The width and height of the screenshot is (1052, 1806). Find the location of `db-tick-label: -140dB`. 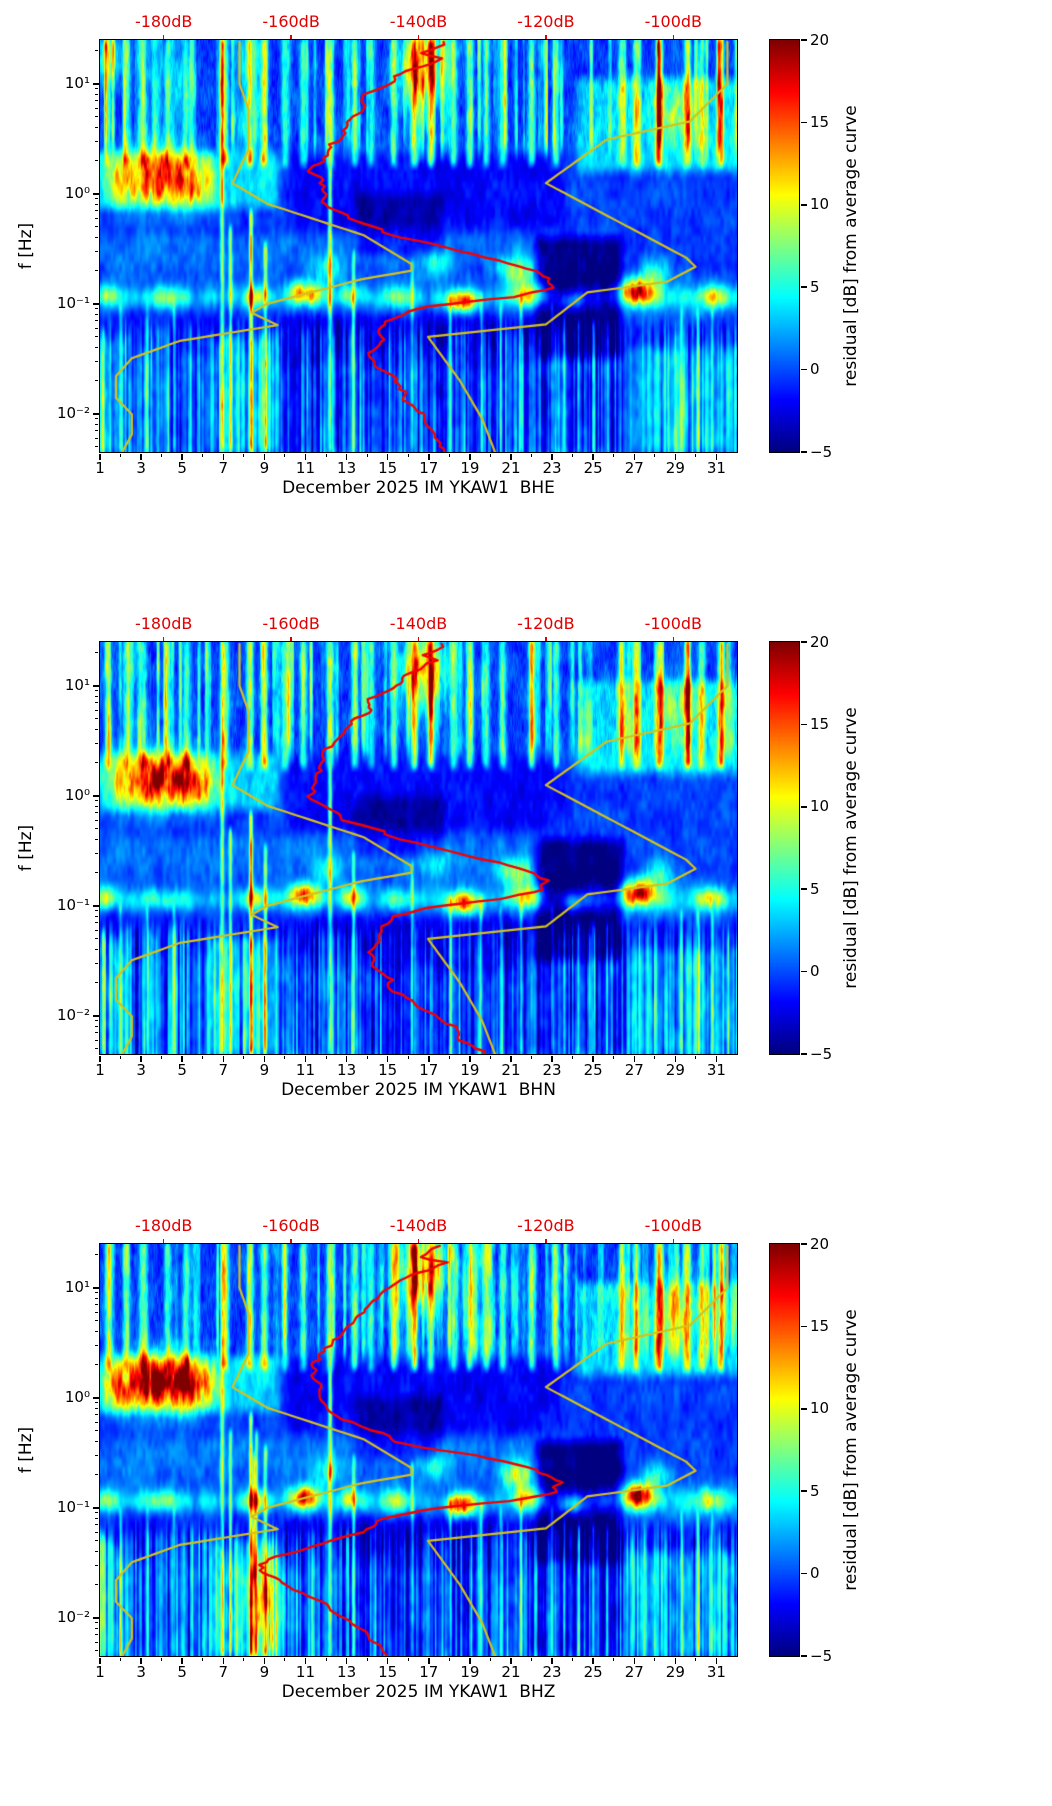

db-tick-label: -140dB is located at coordinates (418, 623).